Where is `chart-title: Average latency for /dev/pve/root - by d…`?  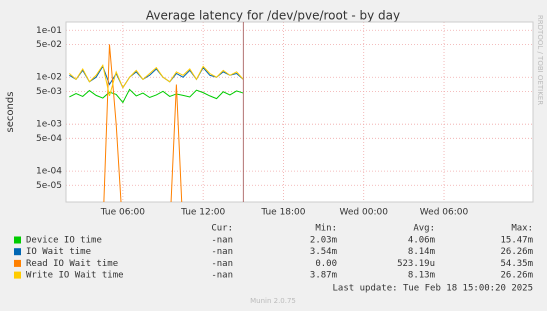
chart-title: Average latency for /dev/pve/root - by d… is located at coordinates (273, 16).